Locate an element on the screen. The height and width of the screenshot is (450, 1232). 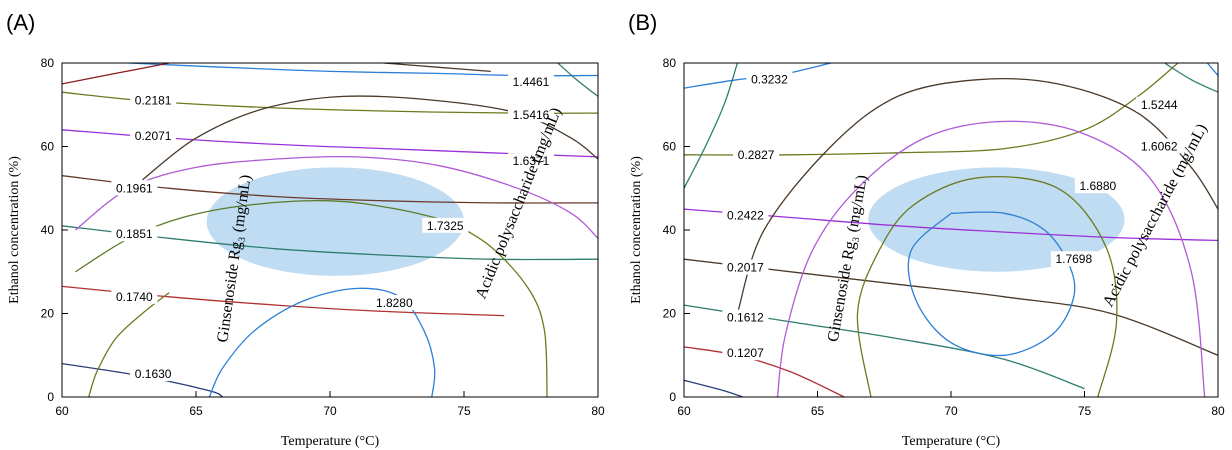
contour-label: 0.2181 is located at coordinates (153, 101).